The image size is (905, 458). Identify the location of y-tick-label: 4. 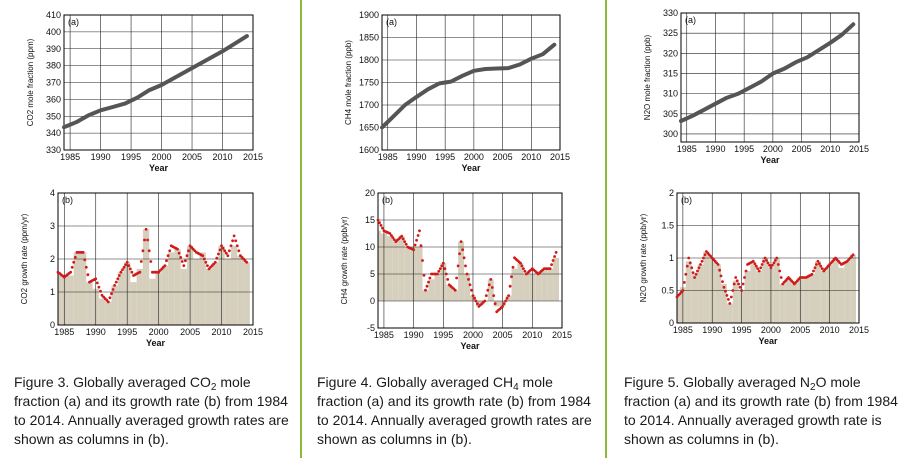
(52, 193).